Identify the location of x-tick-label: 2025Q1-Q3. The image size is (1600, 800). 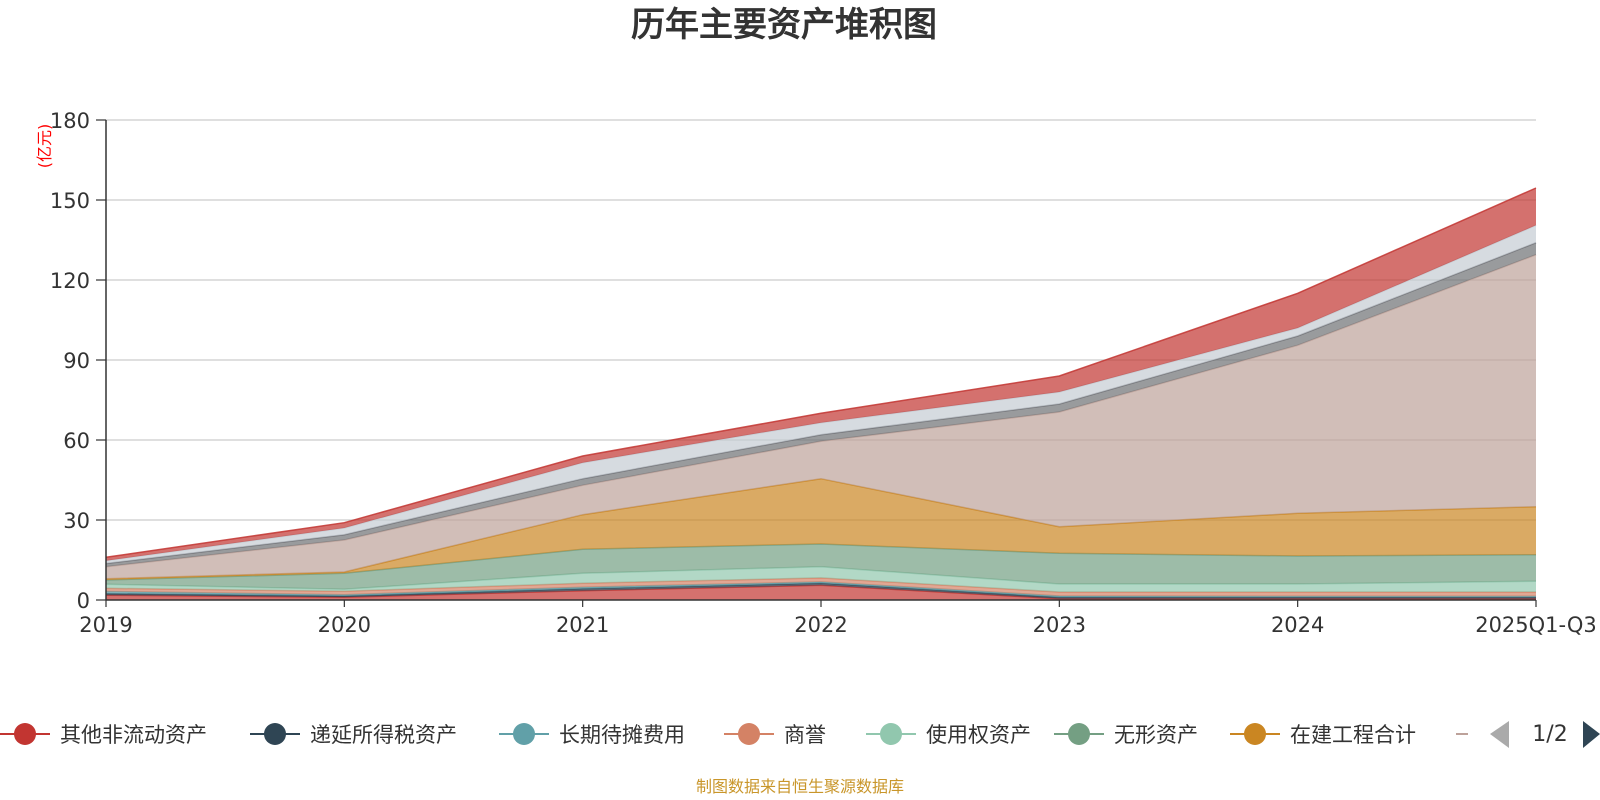
(1536, 625).